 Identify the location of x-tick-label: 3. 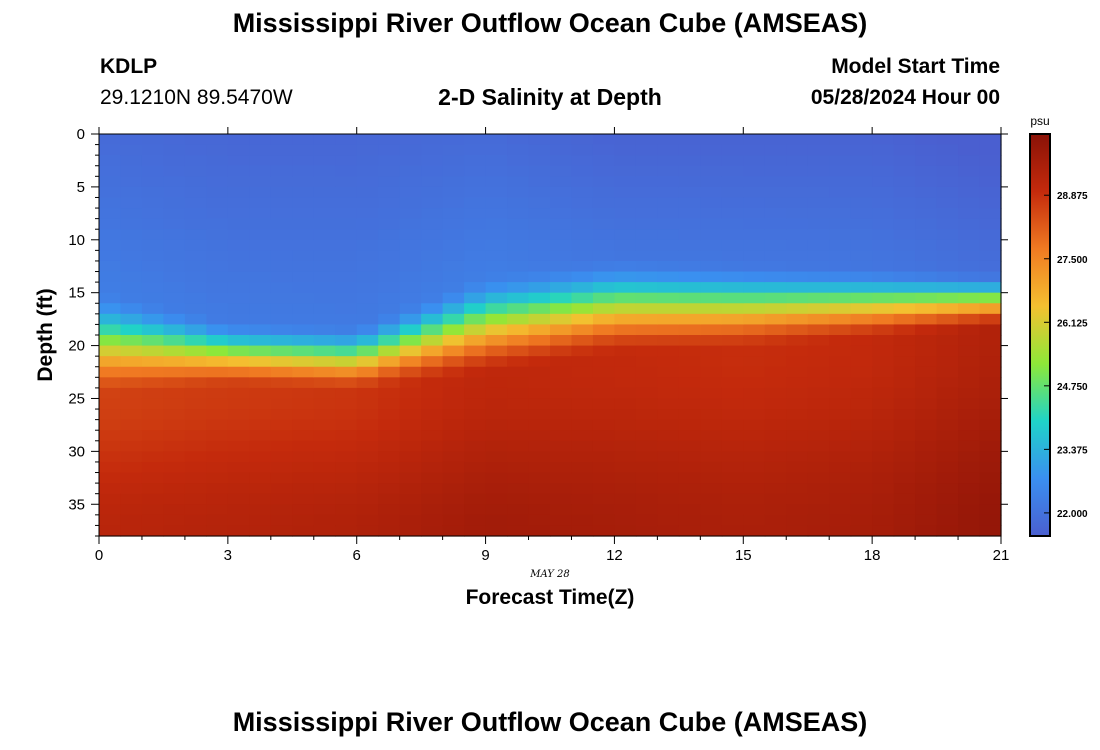
(228, 555).